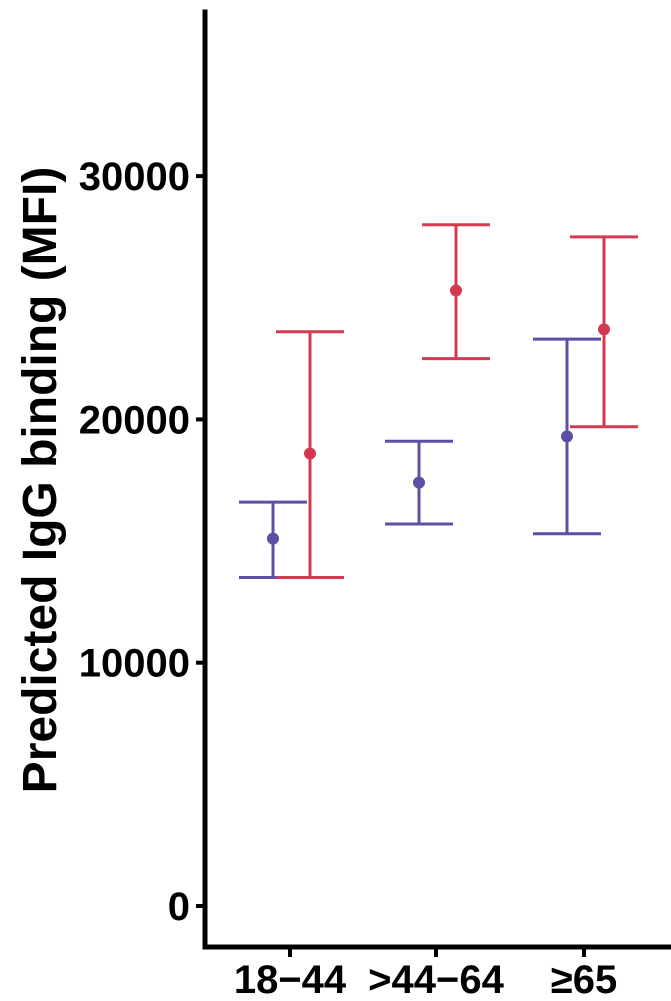 The image size is (671, 1001). What do you see at coordinates (134, 420) in the screenshot?
I see `y-tick-label: 20000` at bounding box center [134, 420].